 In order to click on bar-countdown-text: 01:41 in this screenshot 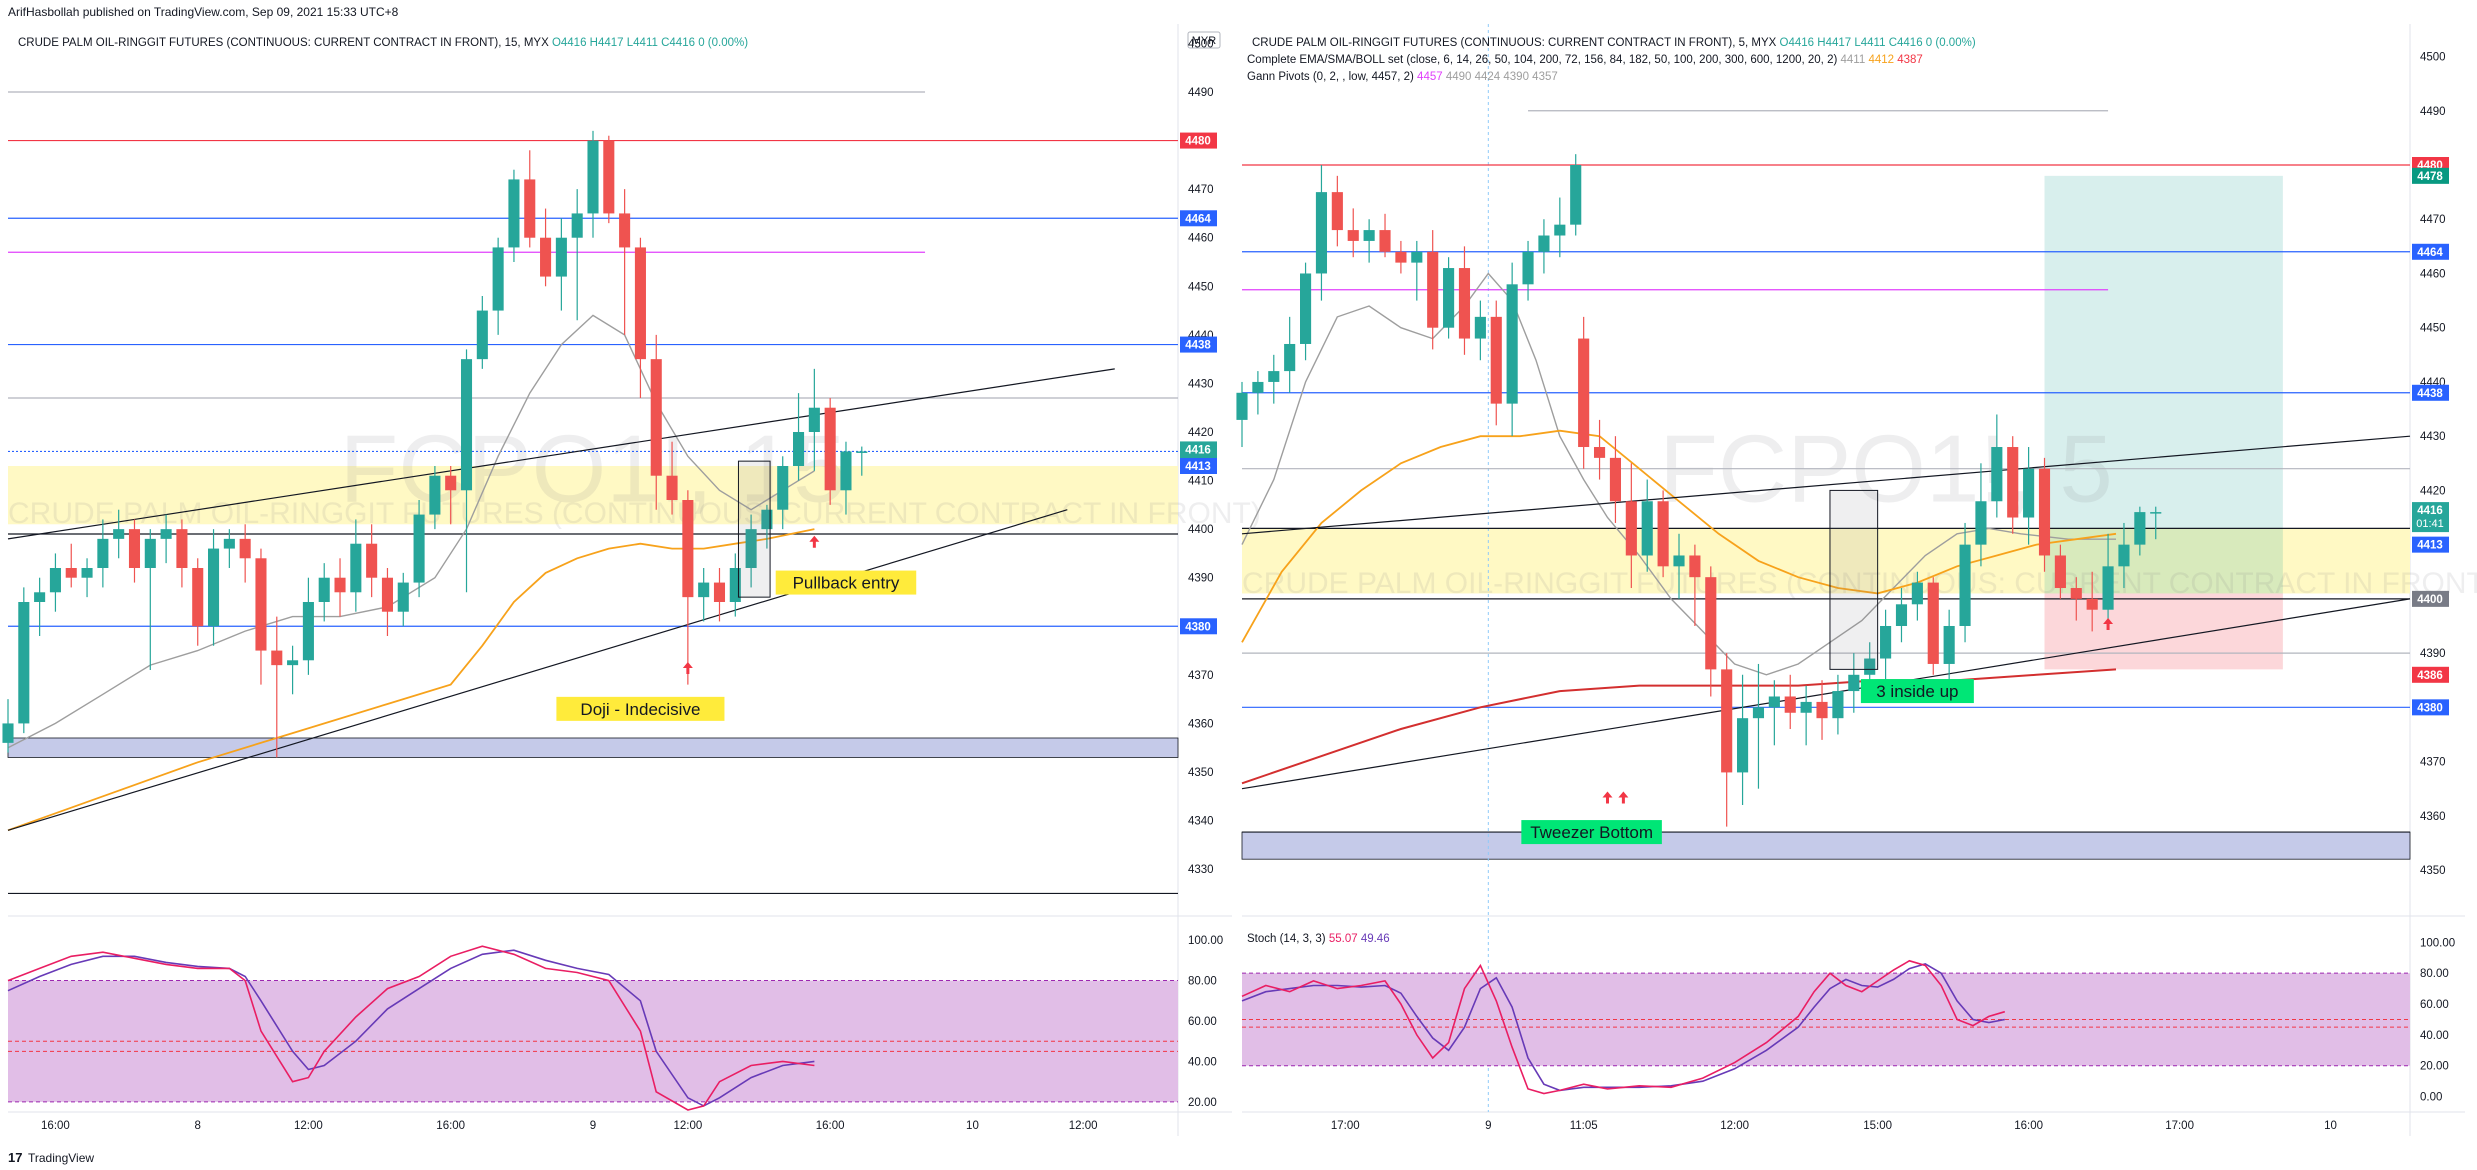, I will do `click(2430, 524)`.